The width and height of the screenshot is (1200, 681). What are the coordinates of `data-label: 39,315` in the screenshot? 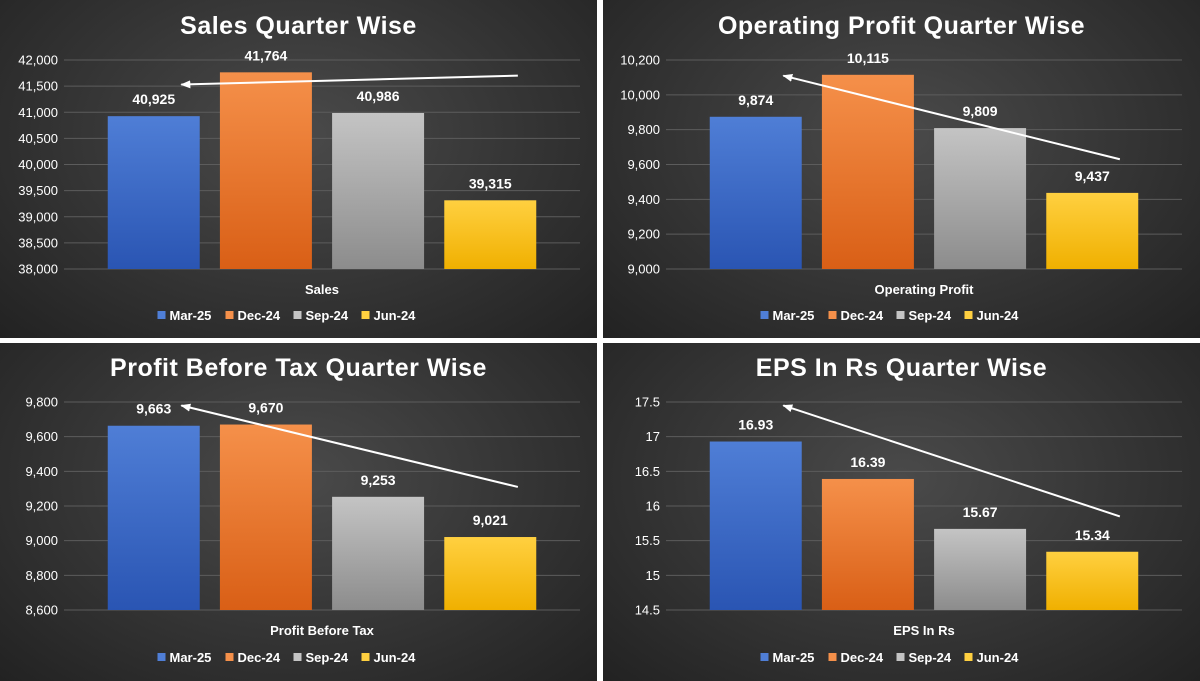 It's located at (490, 183).